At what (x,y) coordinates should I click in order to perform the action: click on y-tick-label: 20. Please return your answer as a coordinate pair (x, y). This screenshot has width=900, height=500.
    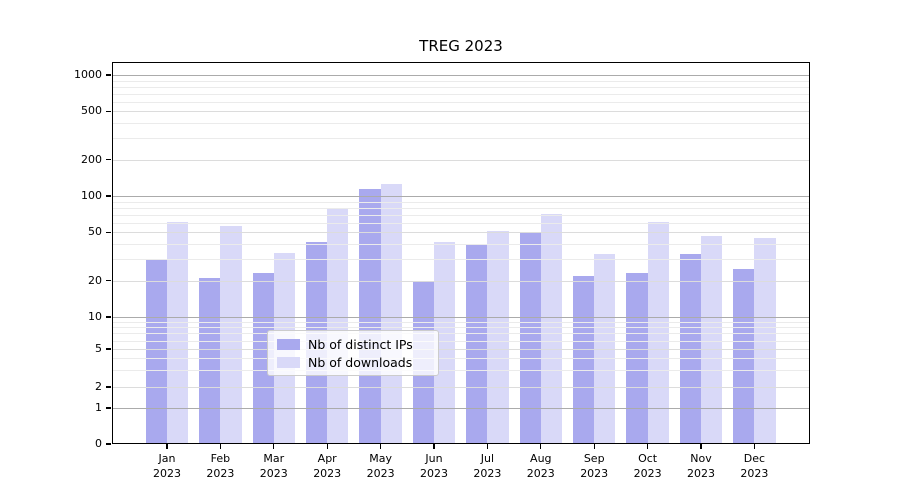
    Looking at the image, I should click on (95, 280).